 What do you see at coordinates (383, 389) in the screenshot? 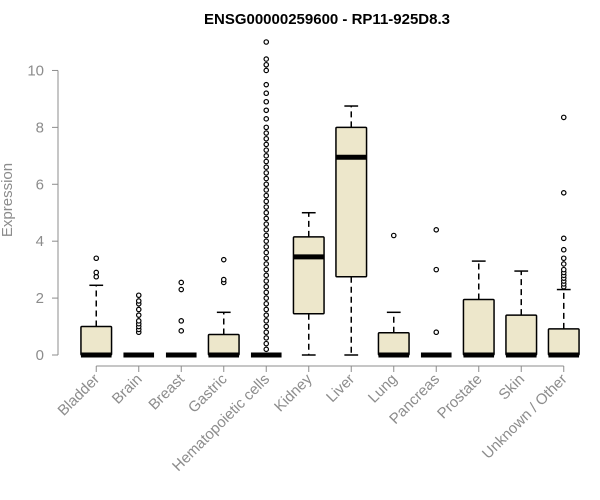
I see `x-tick-label: Lung` at bounding box center [383, 389].